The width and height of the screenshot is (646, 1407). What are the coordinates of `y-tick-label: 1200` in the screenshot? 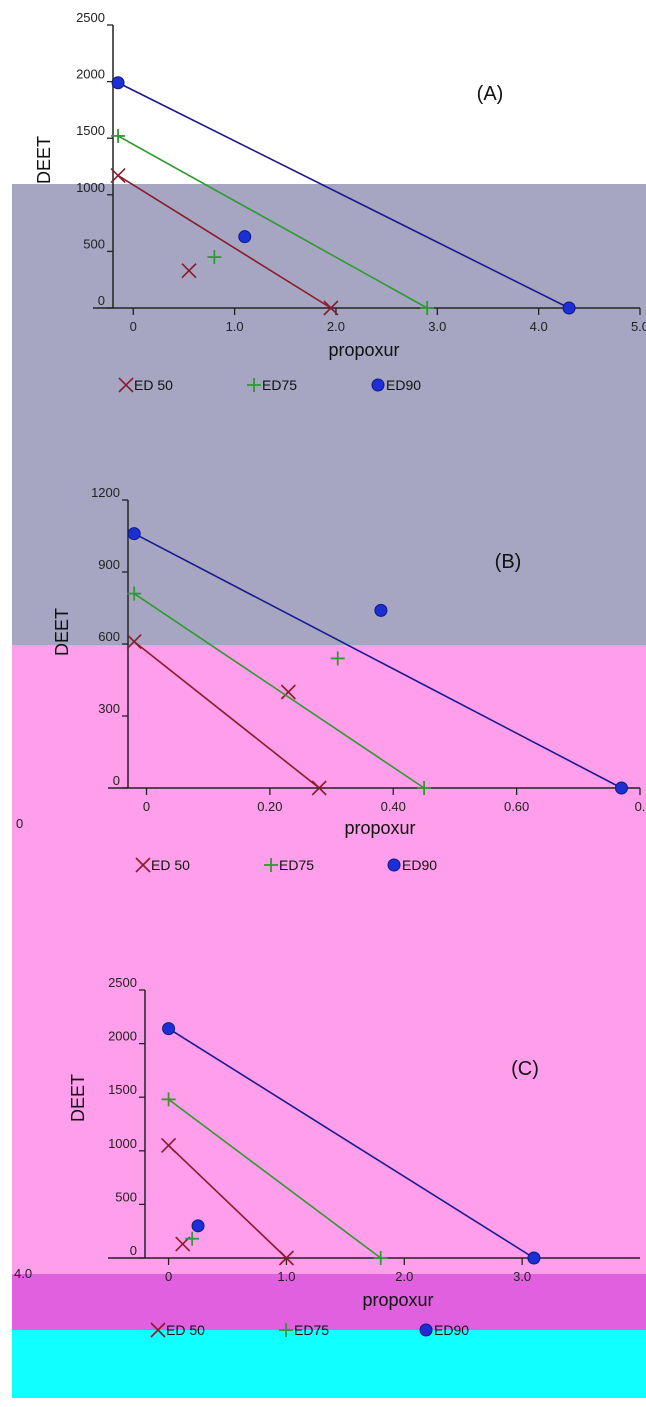 It's located at (105, 492).